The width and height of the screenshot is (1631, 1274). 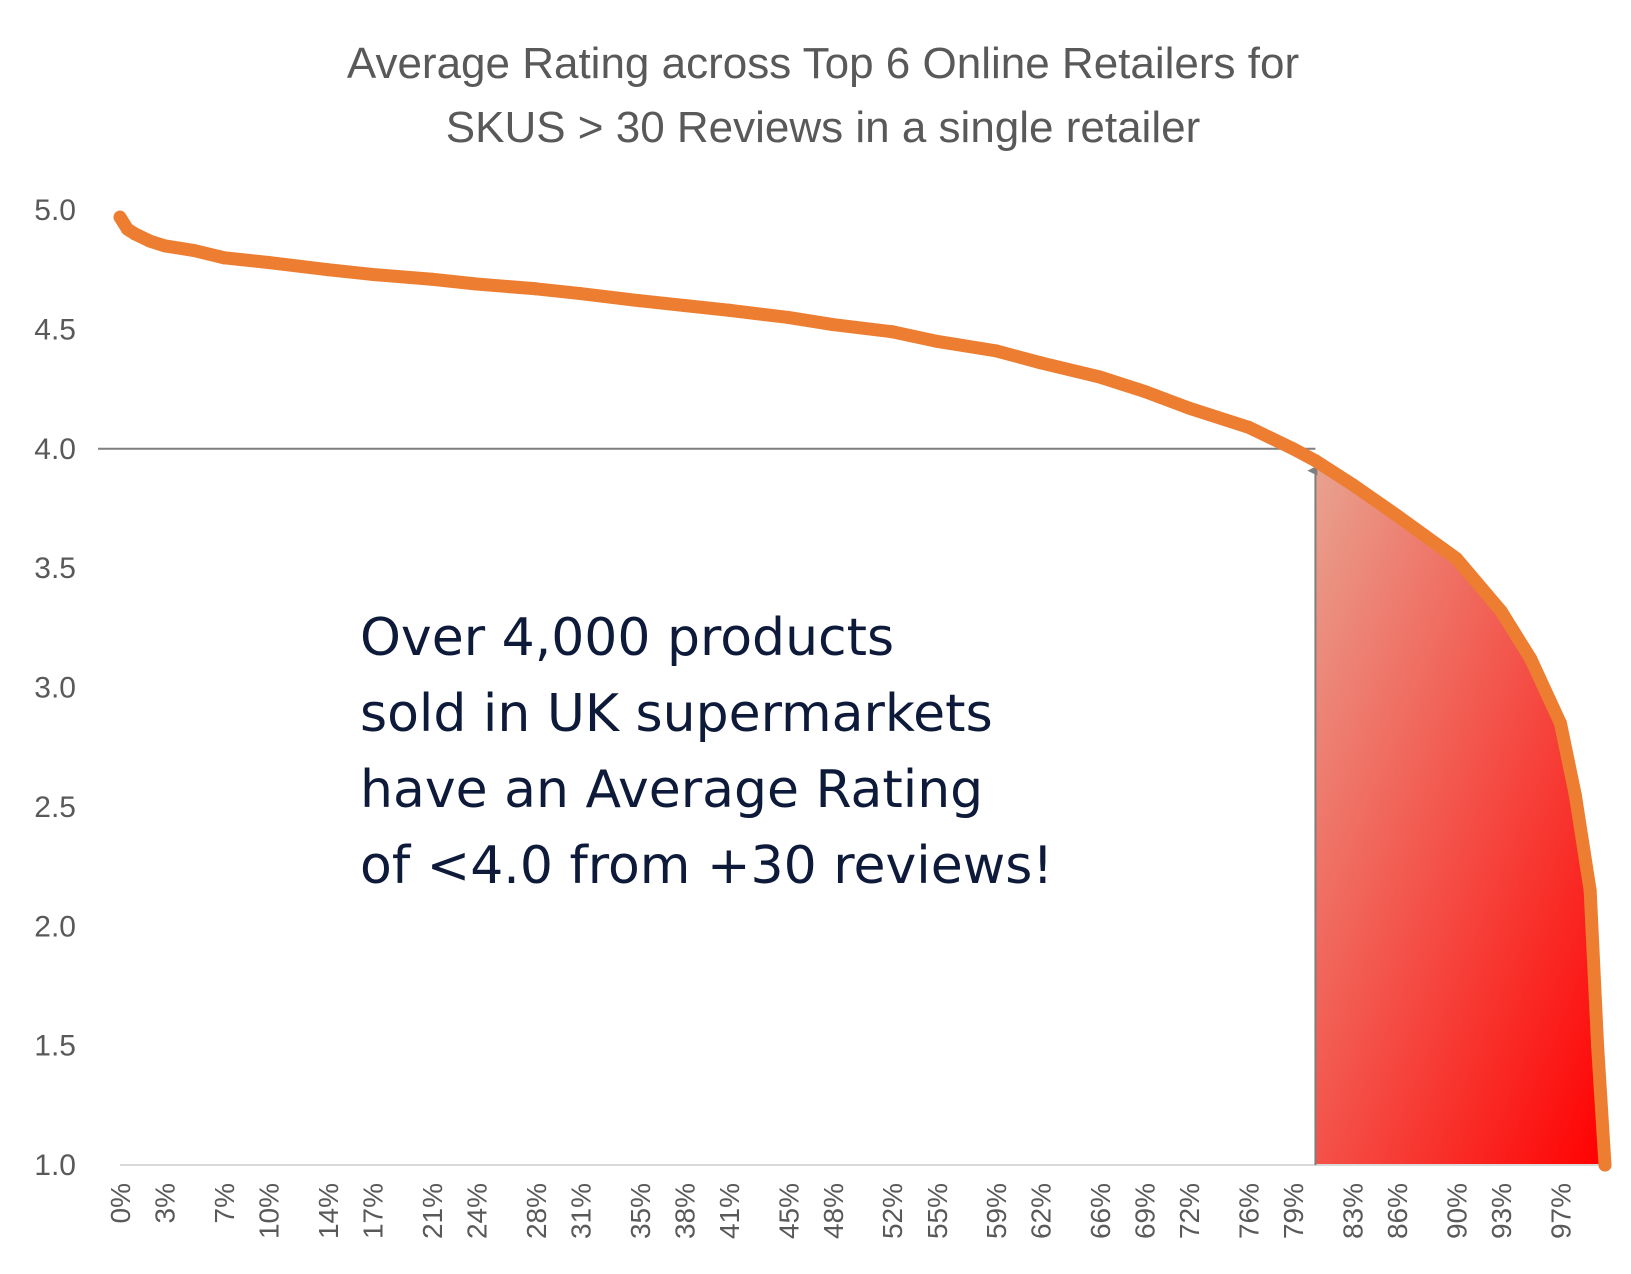 I want to click on x-tick-label: 55%, so click(x=937, y=1211).